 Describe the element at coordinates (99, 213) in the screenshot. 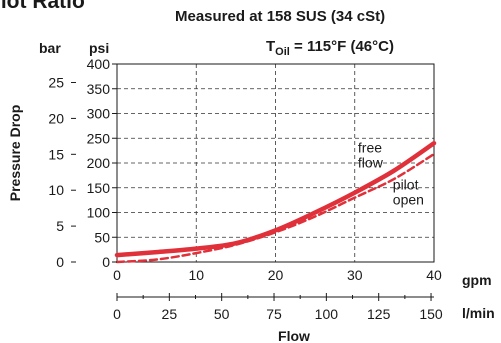

I see `y-tick-label-psi: 100` at that location.